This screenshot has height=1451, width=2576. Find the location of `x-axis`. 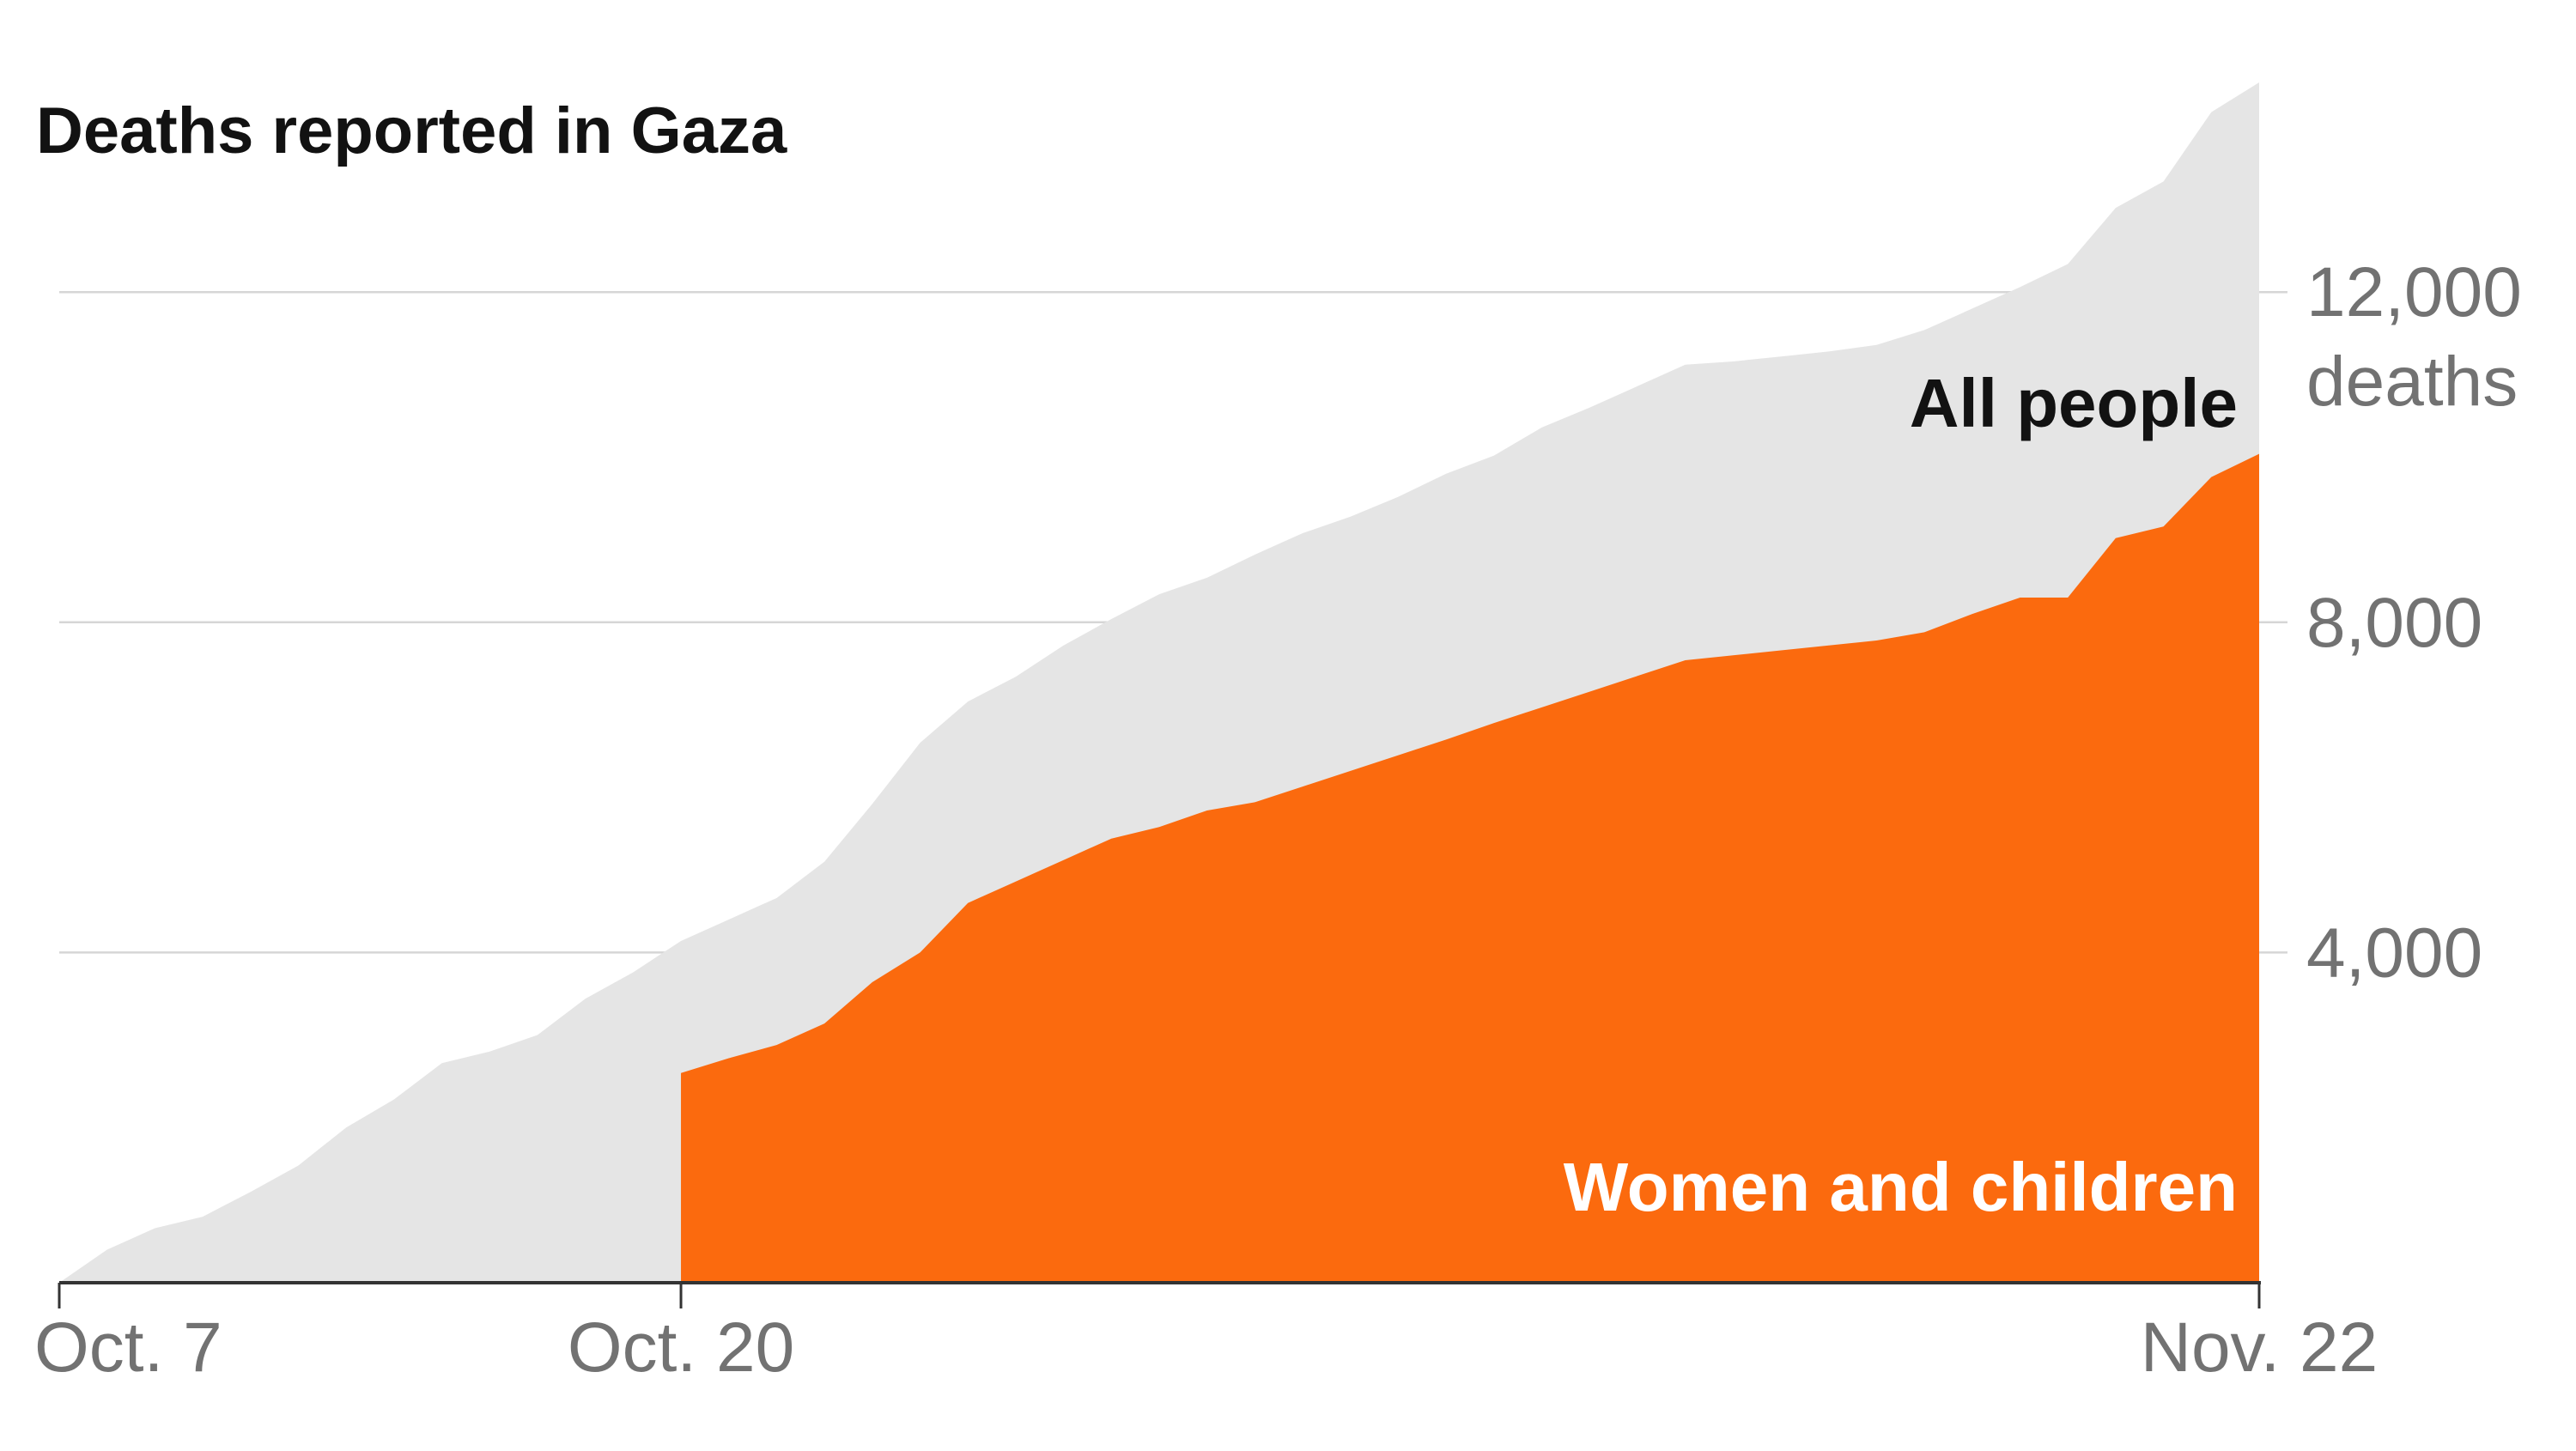

x-axis is located at coordinates (1159, 1295).